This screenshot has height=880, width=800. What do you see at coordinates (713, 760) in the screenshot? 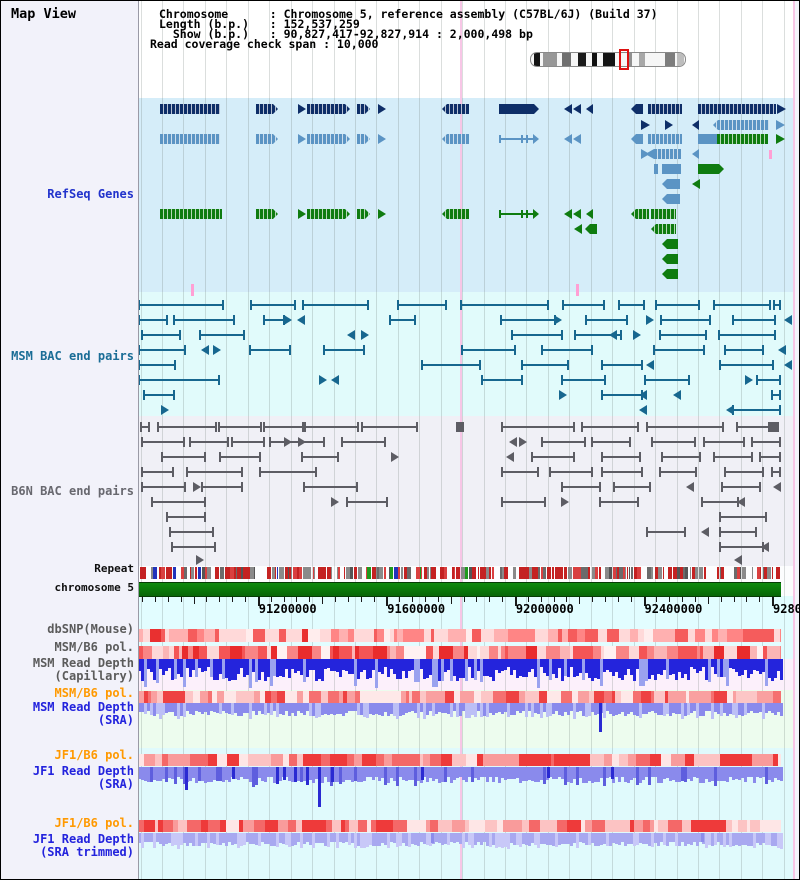
I see `jf1-b6-pol-heatmap` at bounding box center [713, 760].